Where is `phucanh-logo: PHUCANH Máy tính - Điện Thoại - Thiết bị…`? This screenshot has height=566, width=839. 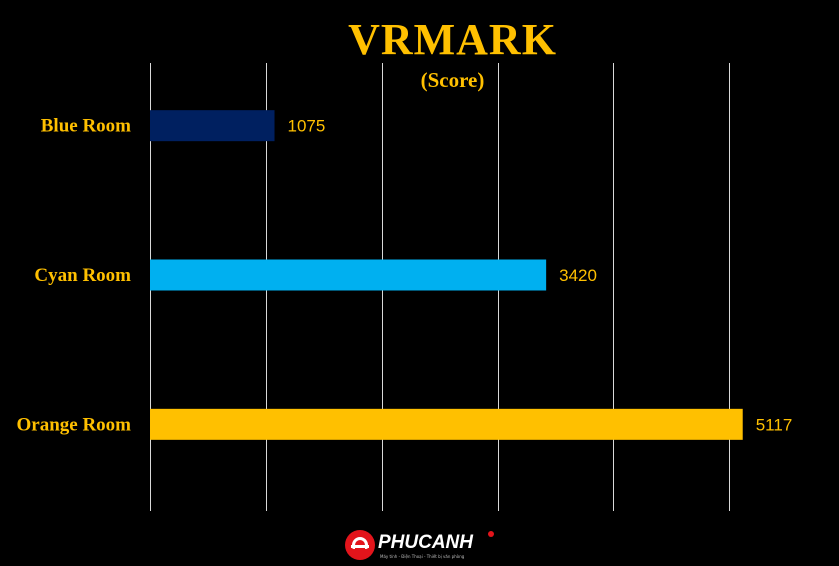
phucanh-logo: PHUCANH Máy tính - Điện Thoại - Thiết bị… is located at coordinates (420, 546).